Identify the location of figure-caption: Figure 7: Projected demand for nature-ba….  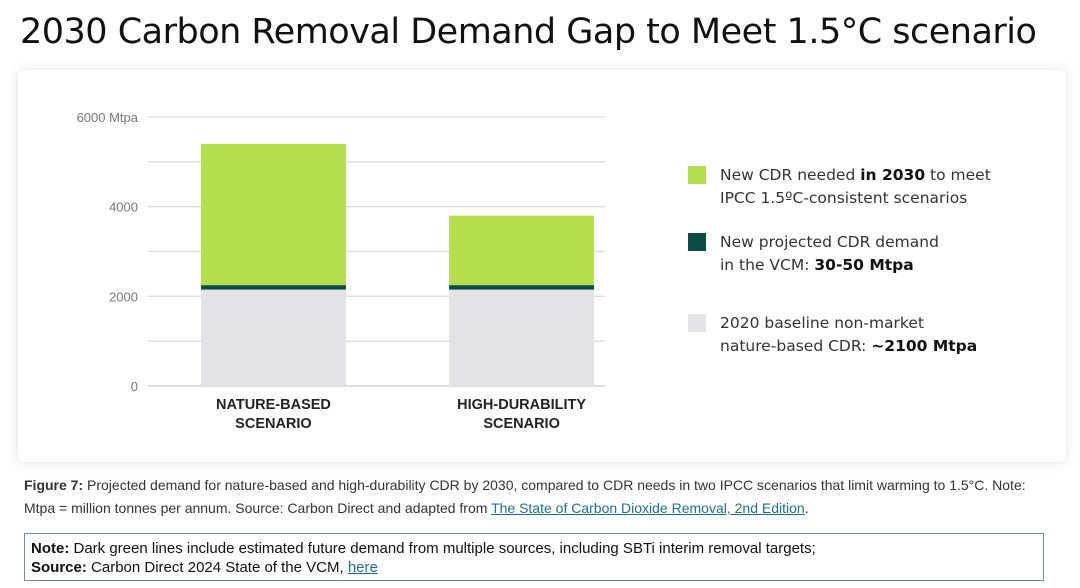
(525, 496).